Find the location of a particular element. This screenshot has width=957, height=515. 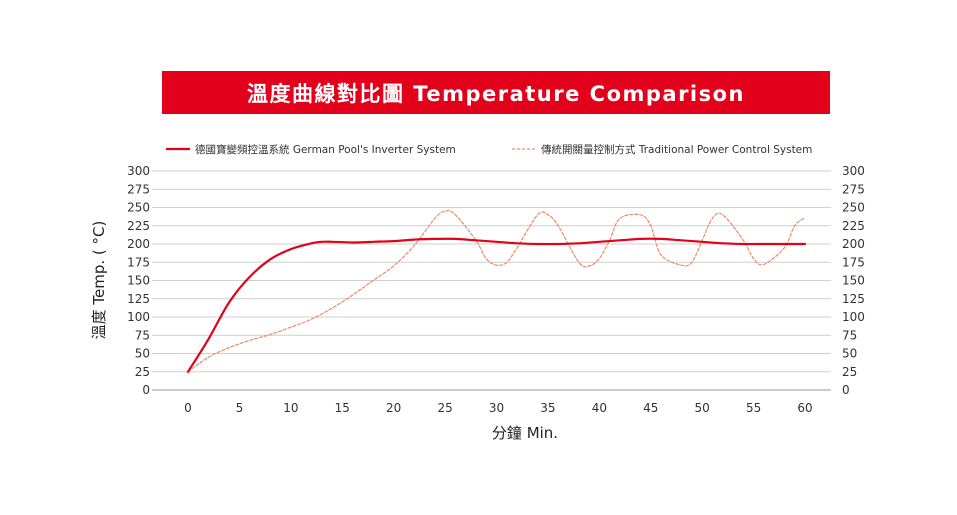

x-tick-label: 15 is located at coordinates (342, 408).